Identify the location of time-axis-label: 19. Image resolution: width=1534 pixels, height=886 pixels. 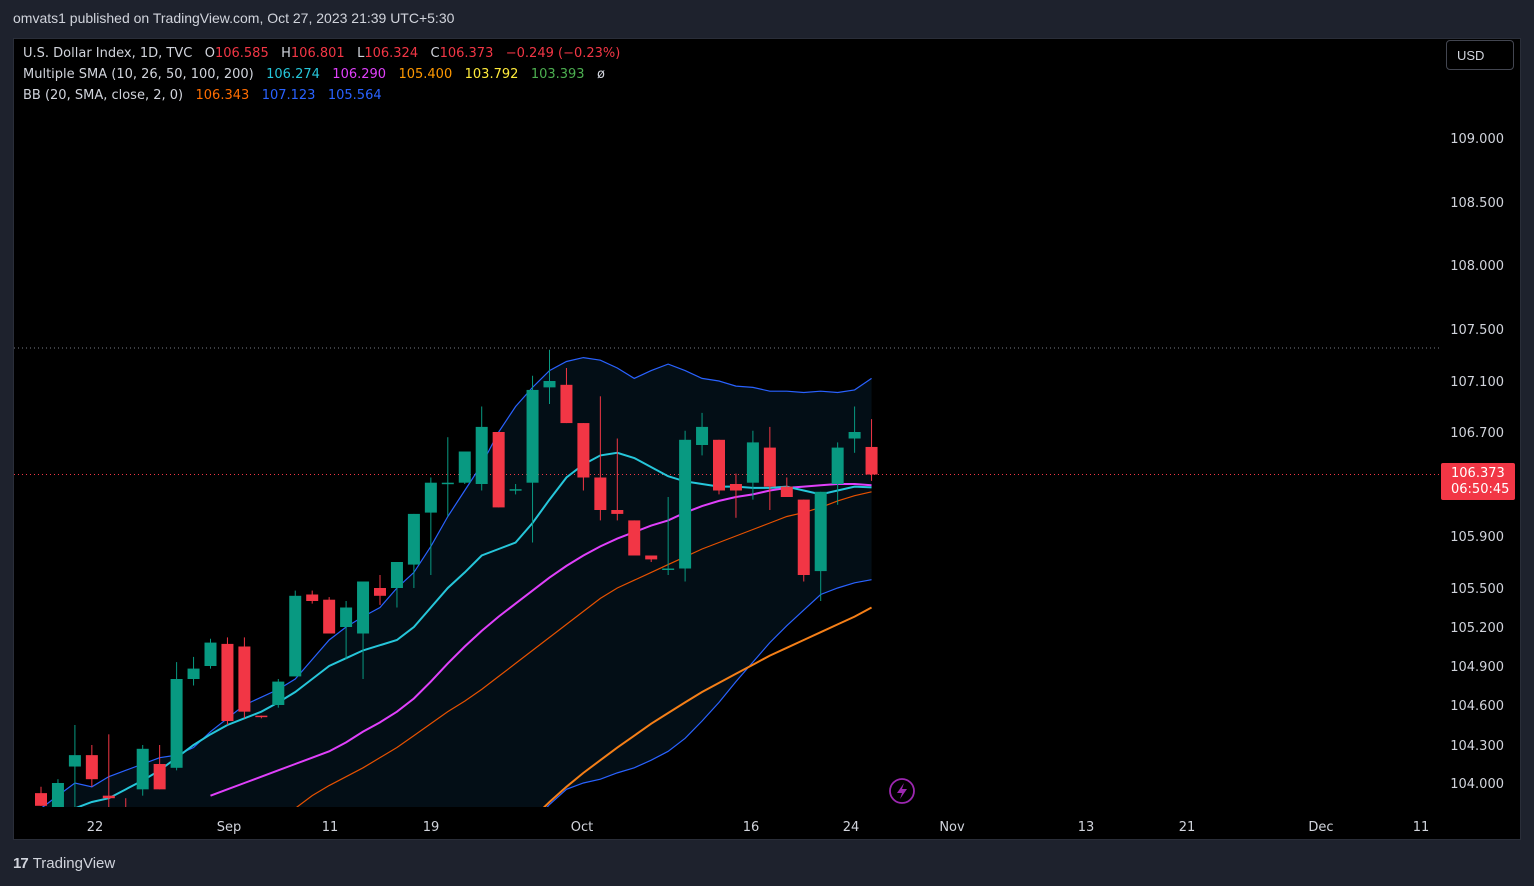
(431, 827).